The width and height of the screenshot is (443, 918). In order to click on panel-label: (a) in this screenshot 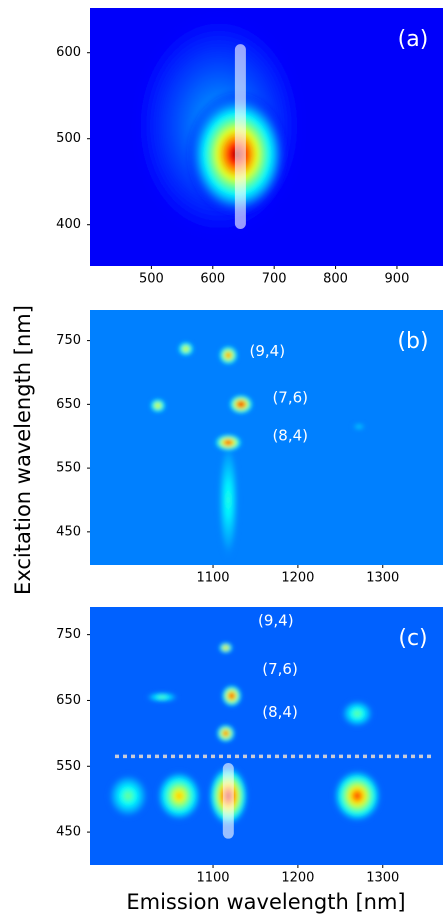, I will do `click(413, 39)`.